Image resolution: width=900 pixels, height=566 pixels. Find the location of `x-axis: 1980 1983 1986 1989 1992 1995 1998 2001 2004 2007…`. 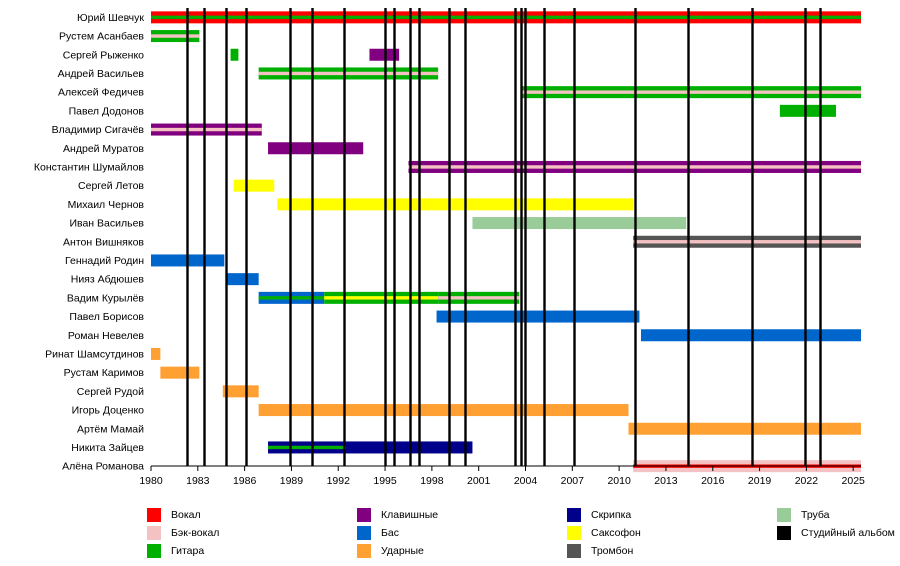

x-axis: 1980 1983 1986 1989 1992 1995 1998 2001 2004 2007… is located at coordinates (502, 476).